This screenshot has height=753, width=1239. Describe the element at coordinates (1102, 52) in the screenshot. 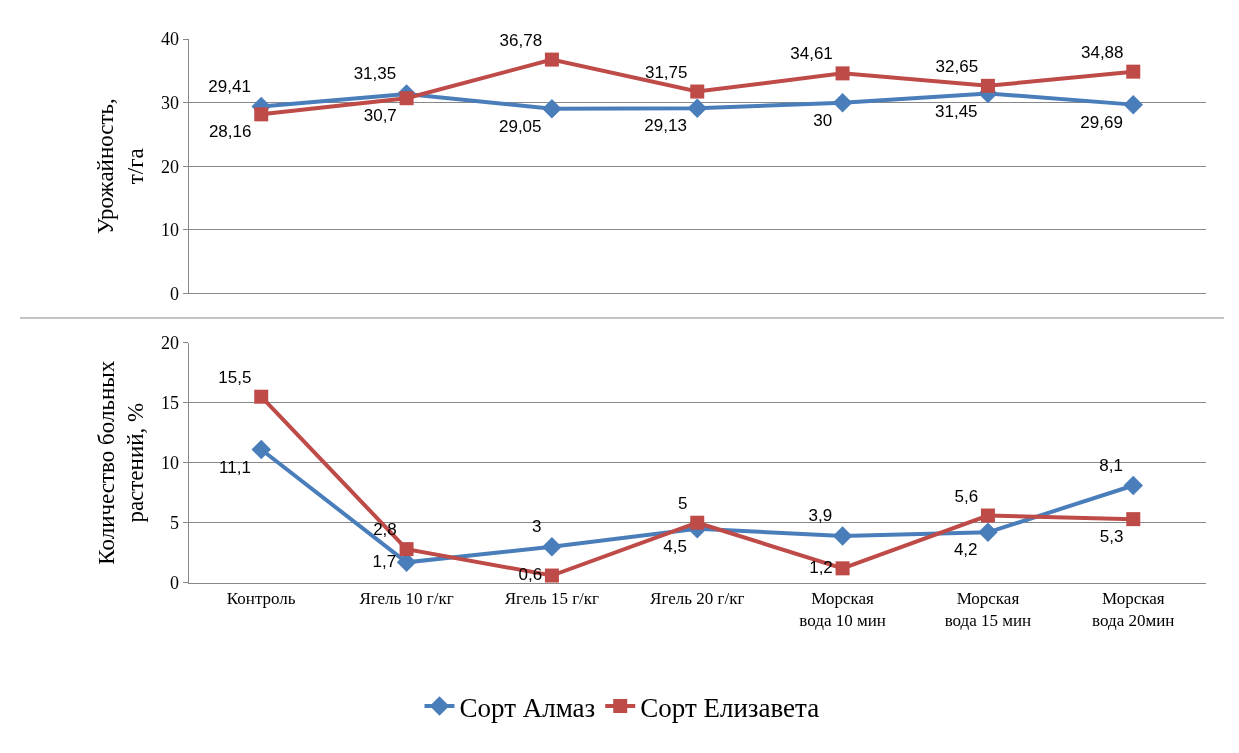

I see `data-label: 34,88` at that location.